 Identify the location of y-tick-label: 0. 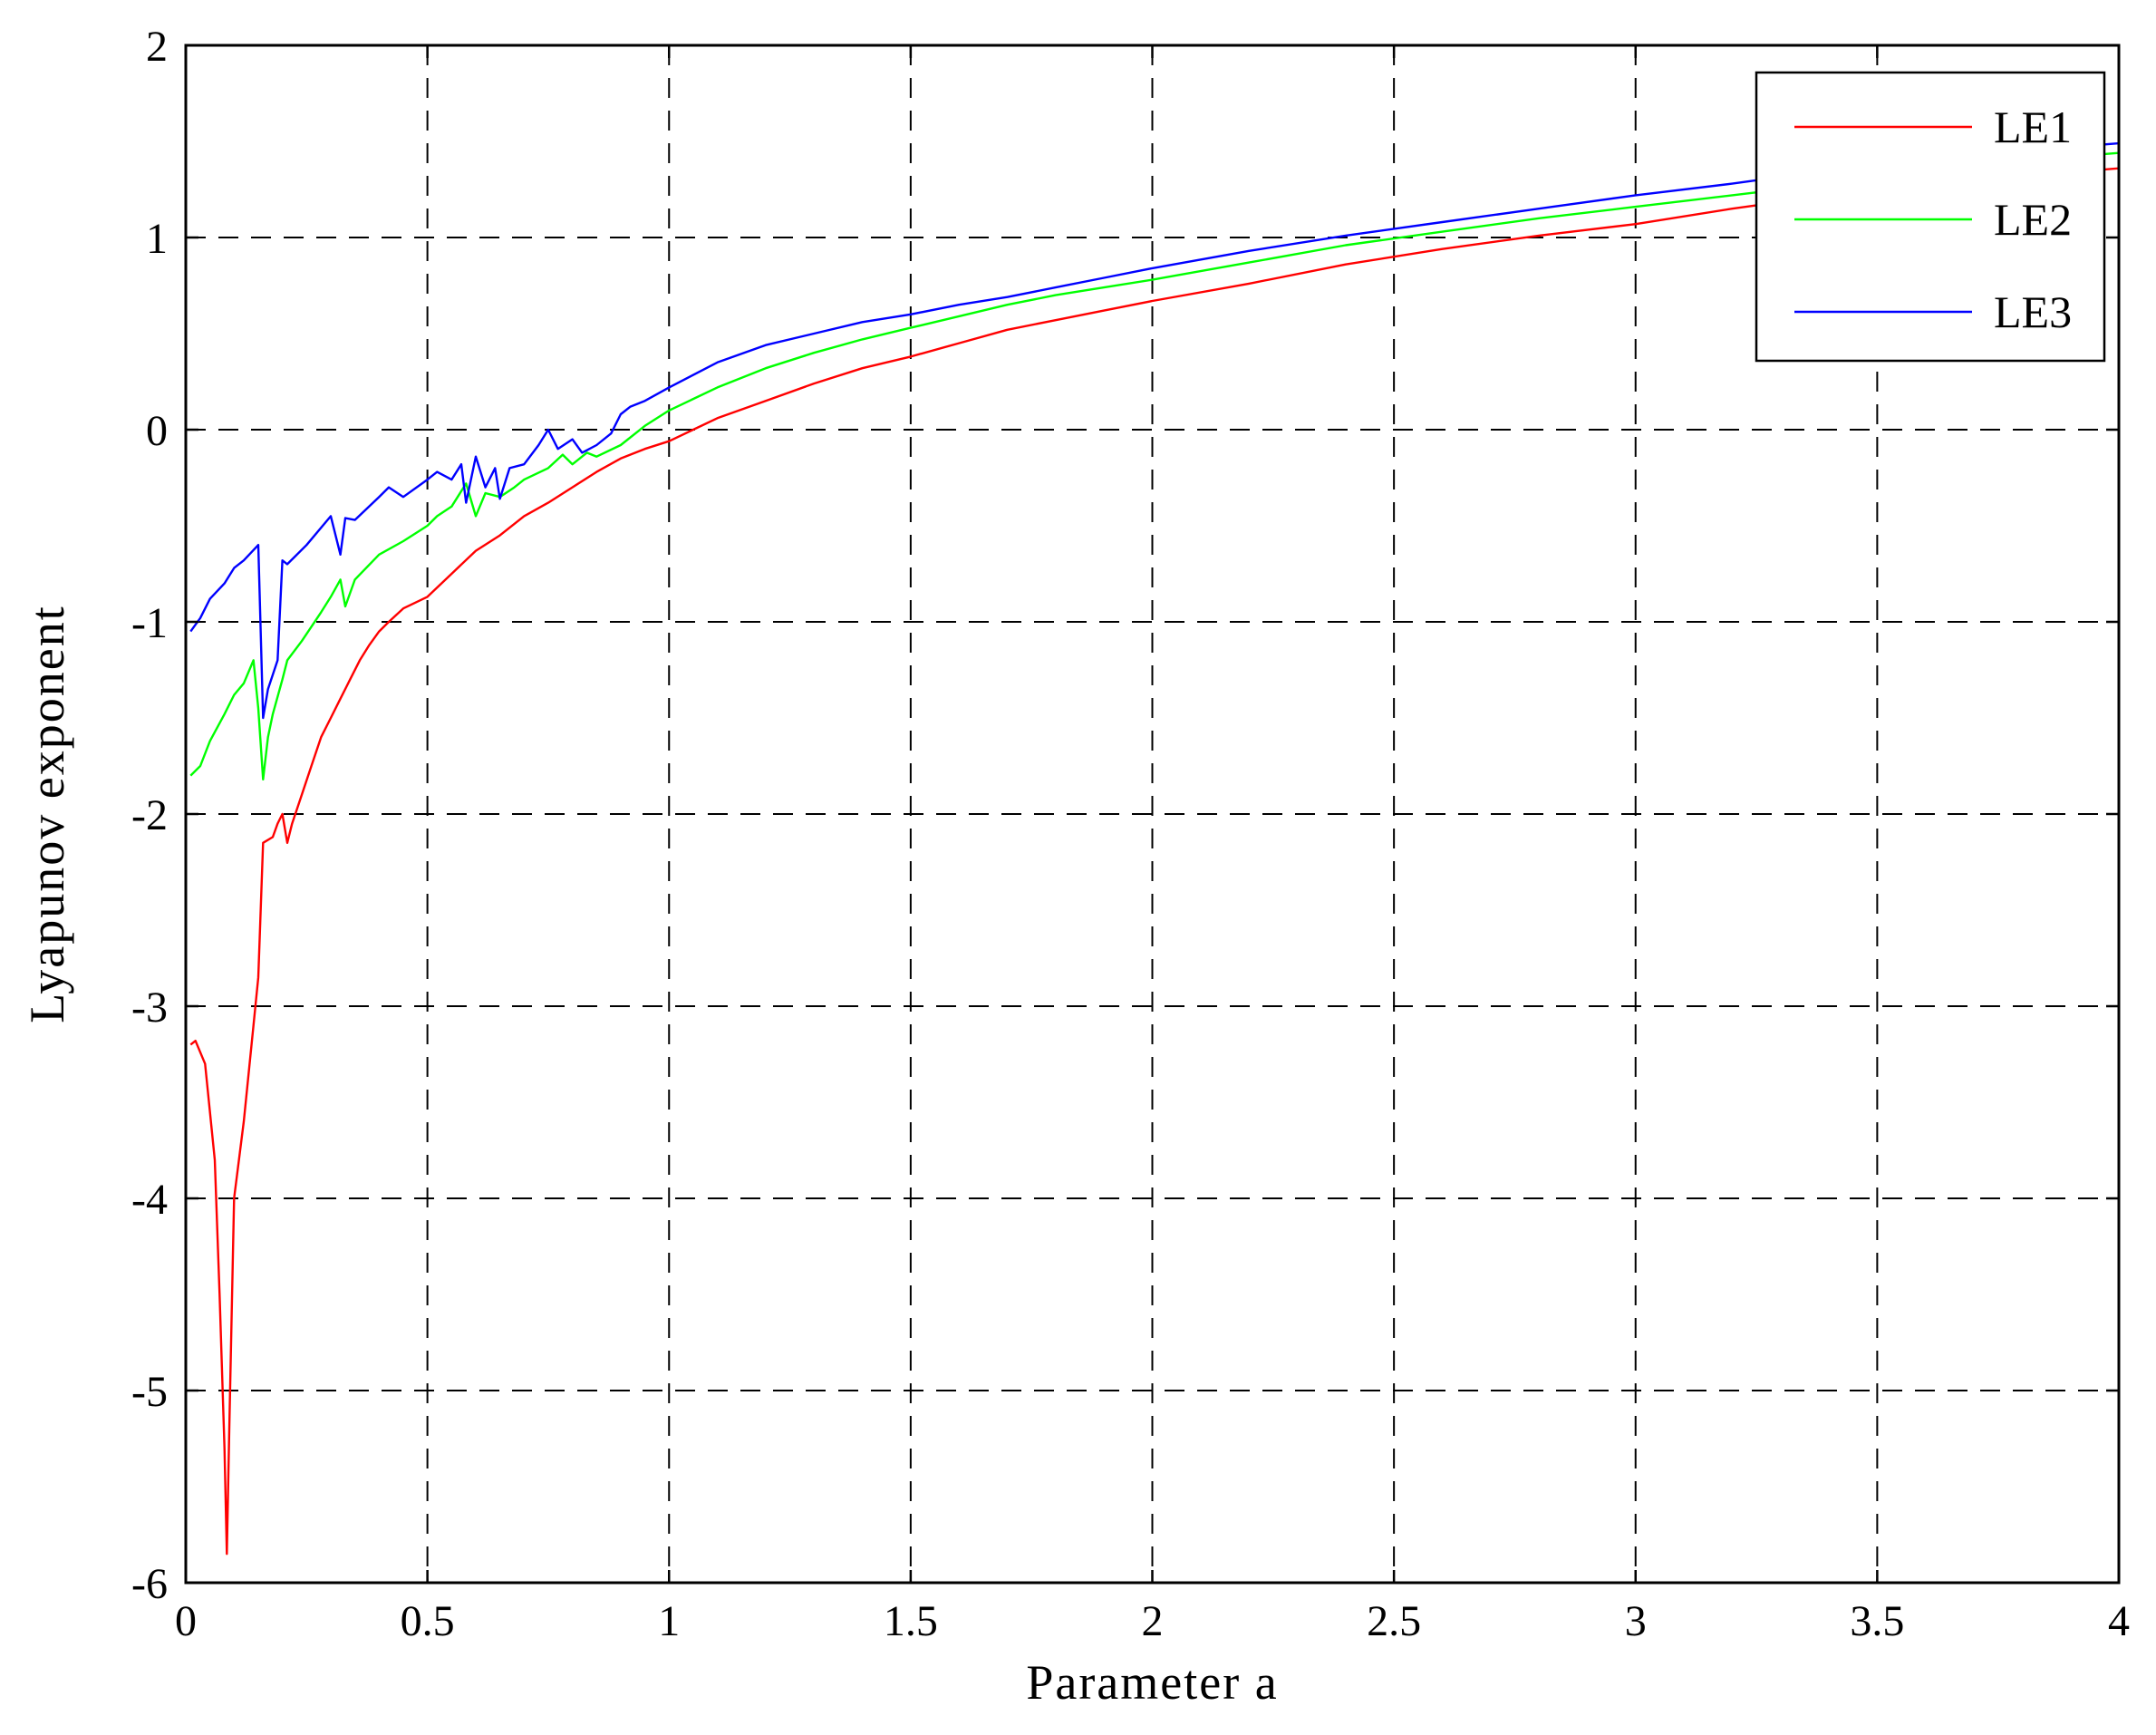
(157, 431).